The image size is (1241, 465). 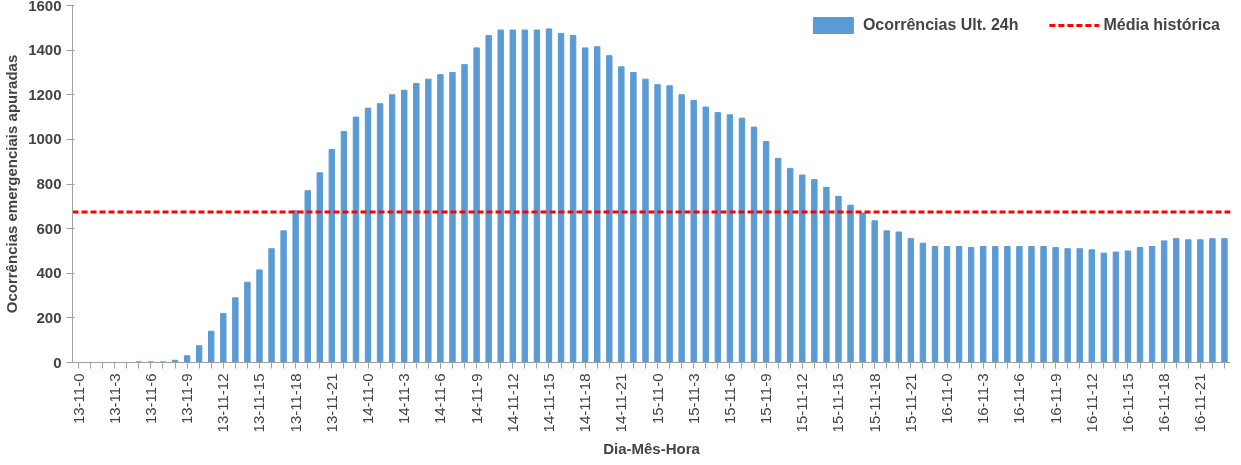 I want to click on x-tick-label: 14-11-3, so click(x=404, y=399).